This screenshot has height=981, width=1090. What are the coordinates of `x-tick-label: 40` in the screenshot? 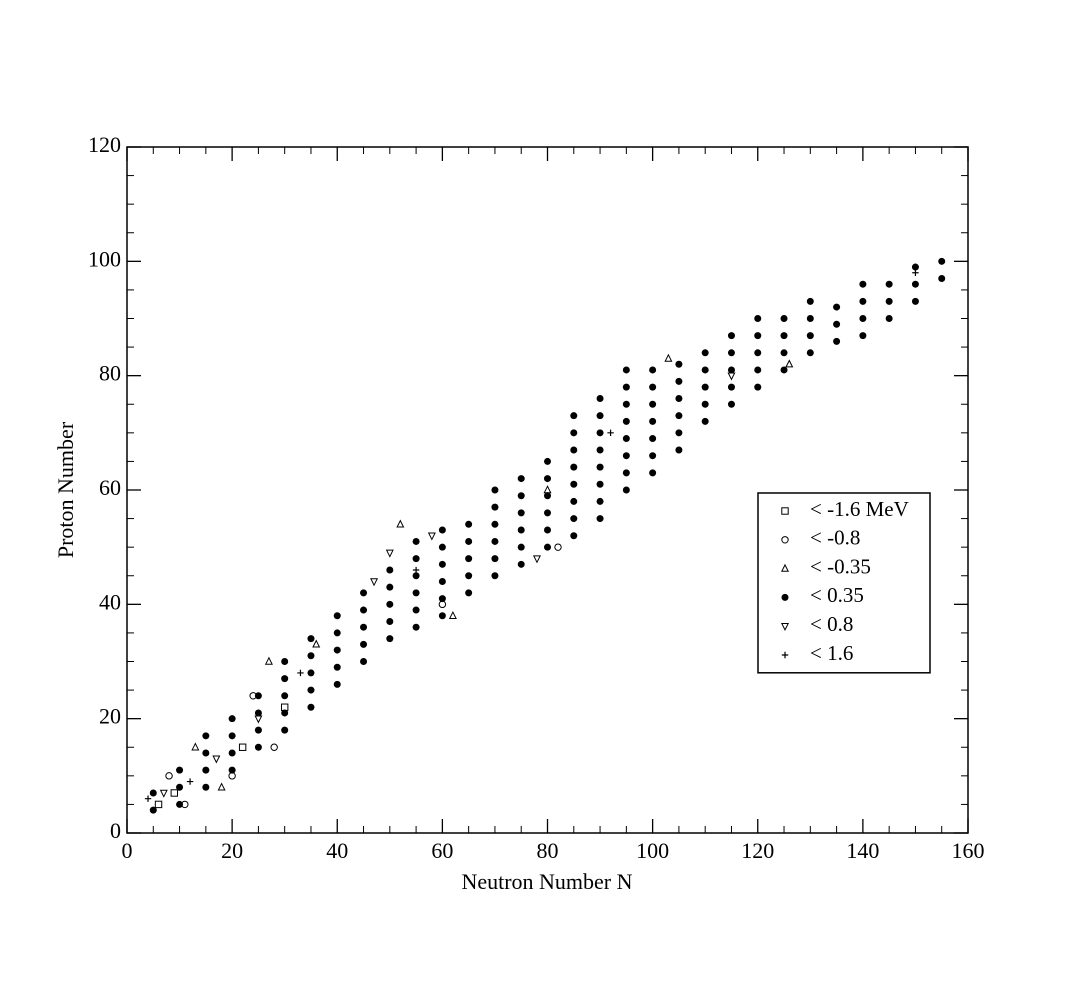 It's located at (337, 850).